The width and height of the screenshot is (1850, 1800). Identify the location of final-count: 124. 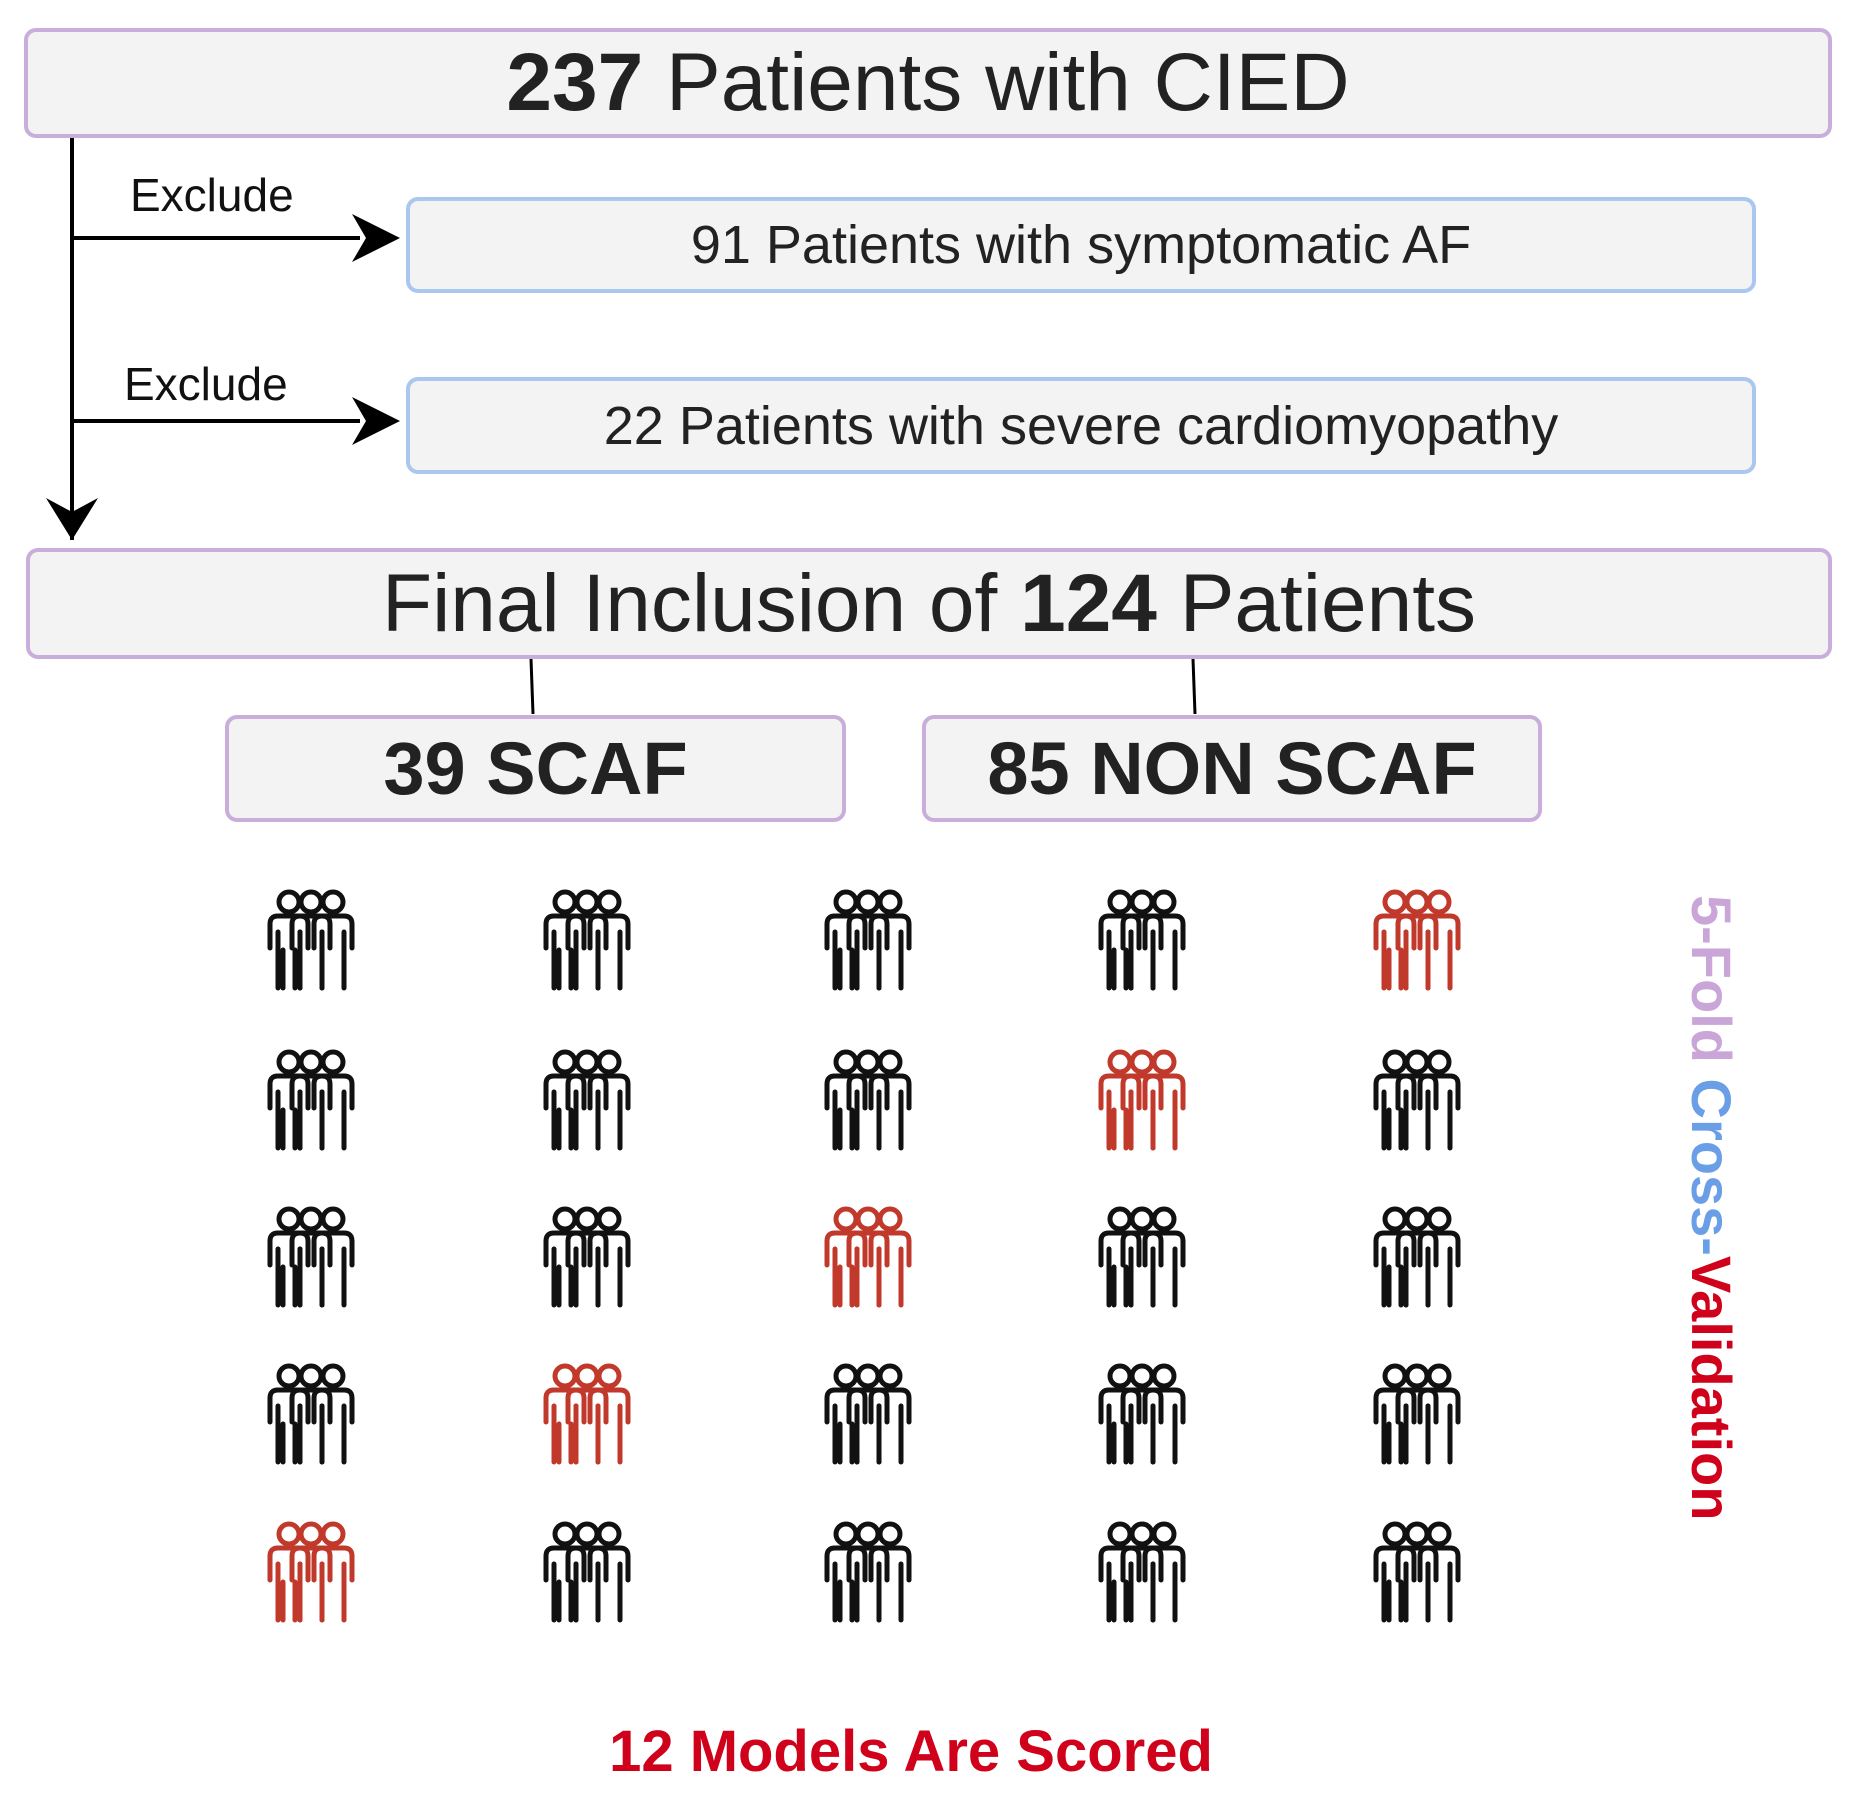
(1088, 603).